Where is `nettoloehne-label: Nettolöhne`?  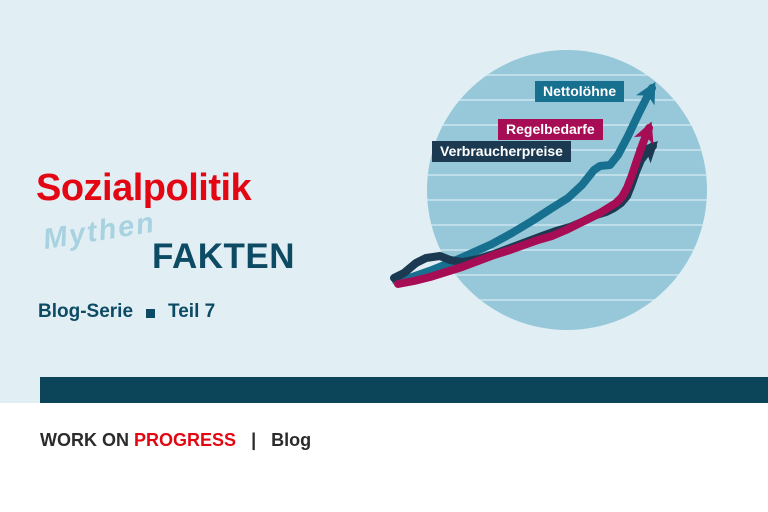
nettoloehne-label: Nettolöhne is located at coordinates (580, 91).